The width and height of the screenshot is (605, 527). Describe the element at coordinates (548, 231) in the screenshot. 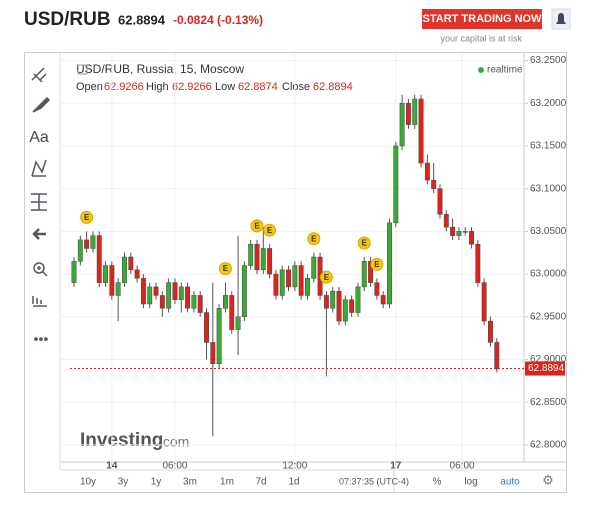

I see `y-tick-label: 63.0500` at that location.